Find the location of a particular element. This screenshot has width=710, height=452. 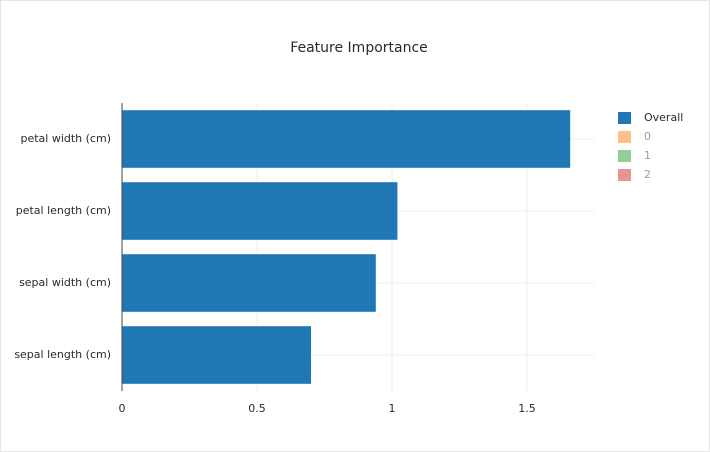

legend-label: 0 is located at coordinates (647, 136).